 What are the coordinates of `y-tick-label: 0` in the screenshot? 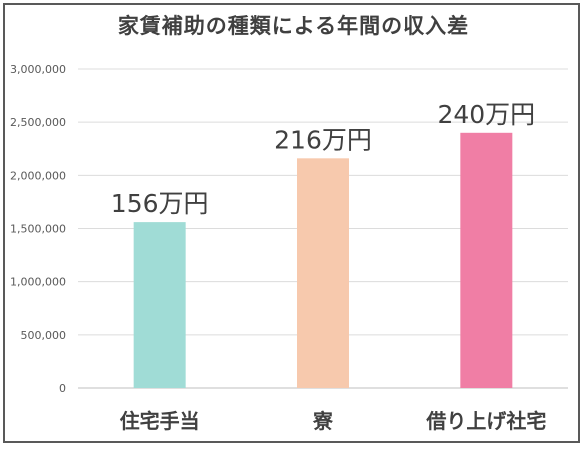 It's located at (62, 388).